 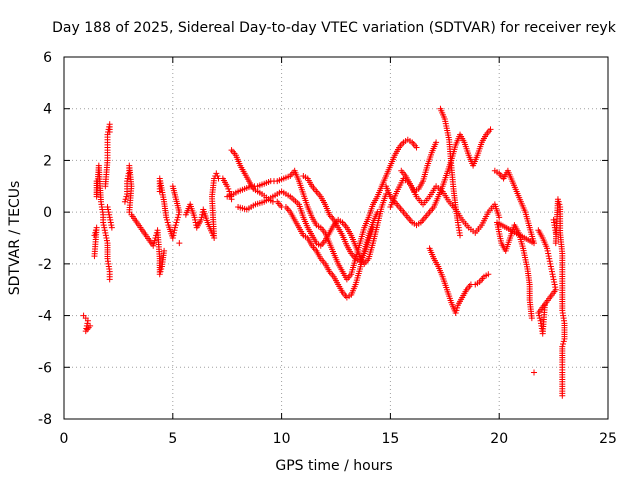 I want to click on y-tick-label: 6, so click(x=47, y=58).